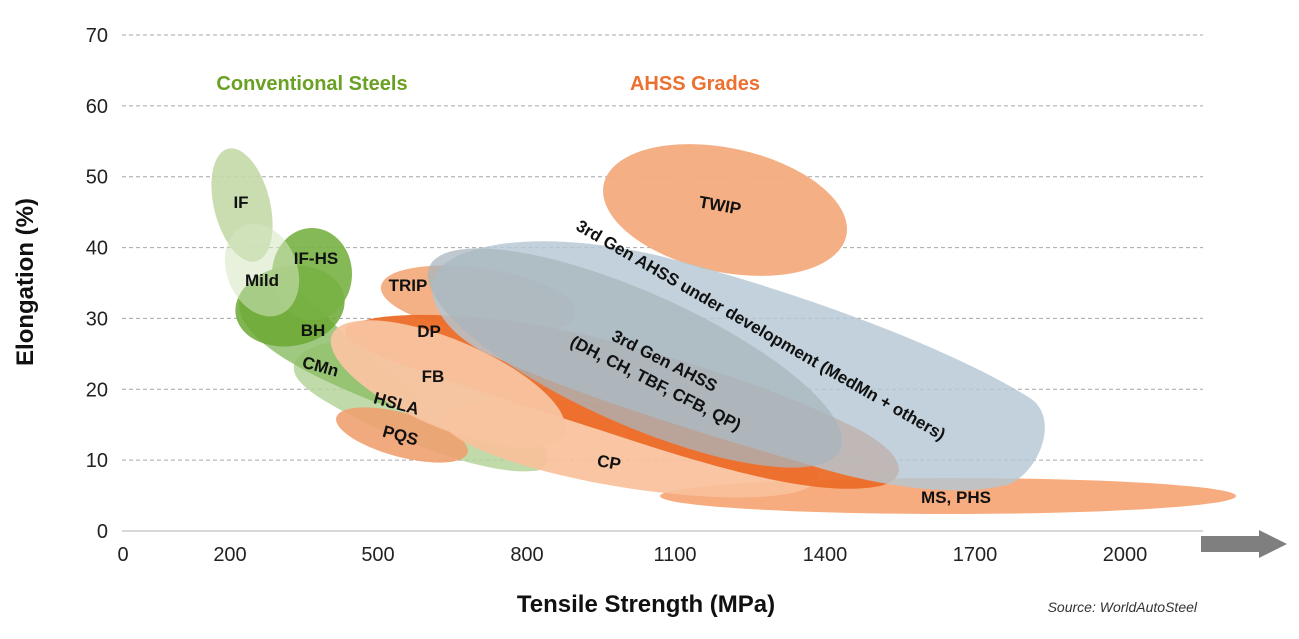  I want to click on region-3rd-gen, so click(635, 358).